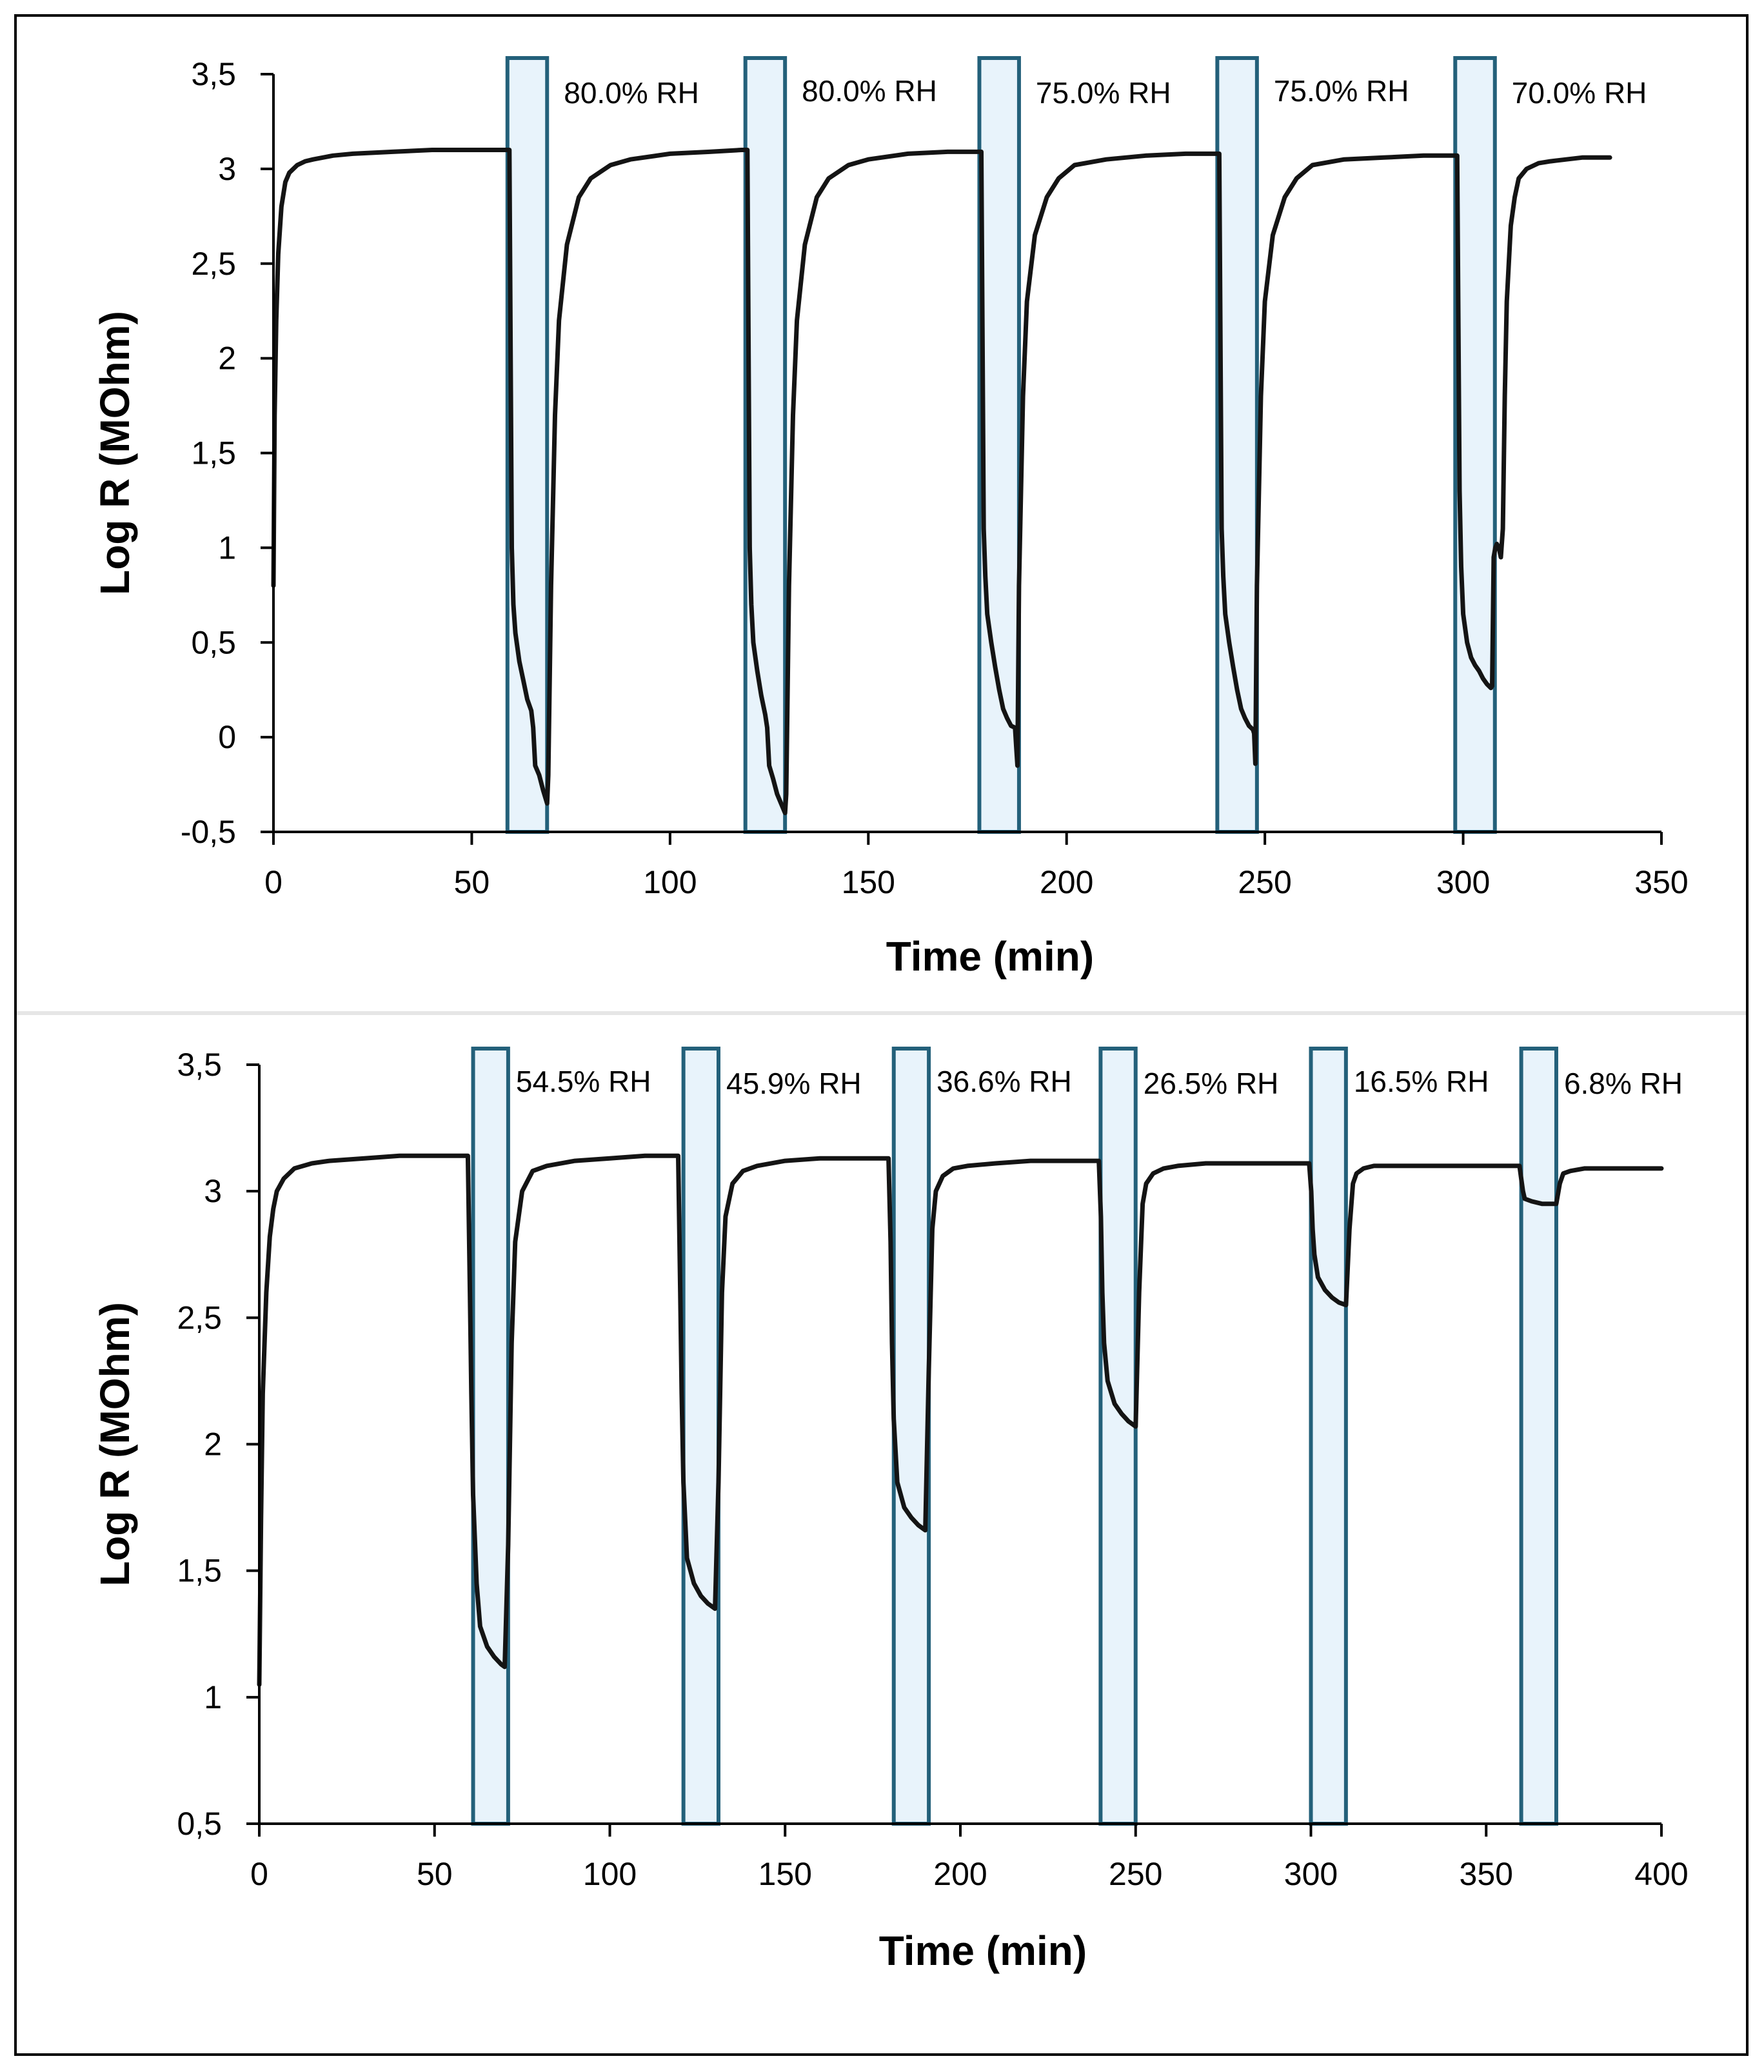 The width and height of the screenshot is (1764, 2072). What do you see at coordinates (1661, 1874) in the screenshot?
I see `x-tick-label: 400` at bounding box center [1661, 1874].